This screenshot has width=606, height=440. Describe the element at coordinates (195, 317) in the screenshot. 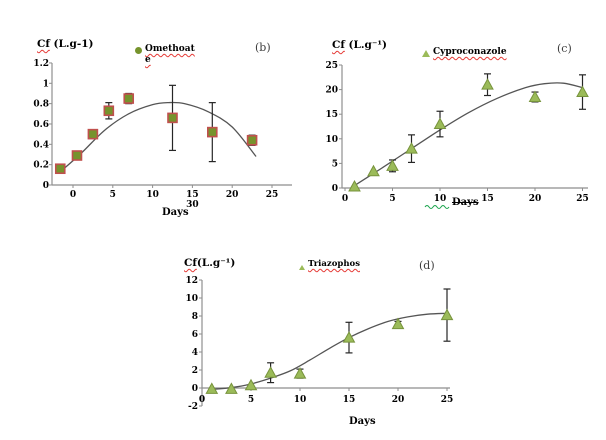

I see `svg-text: 8` at that location.